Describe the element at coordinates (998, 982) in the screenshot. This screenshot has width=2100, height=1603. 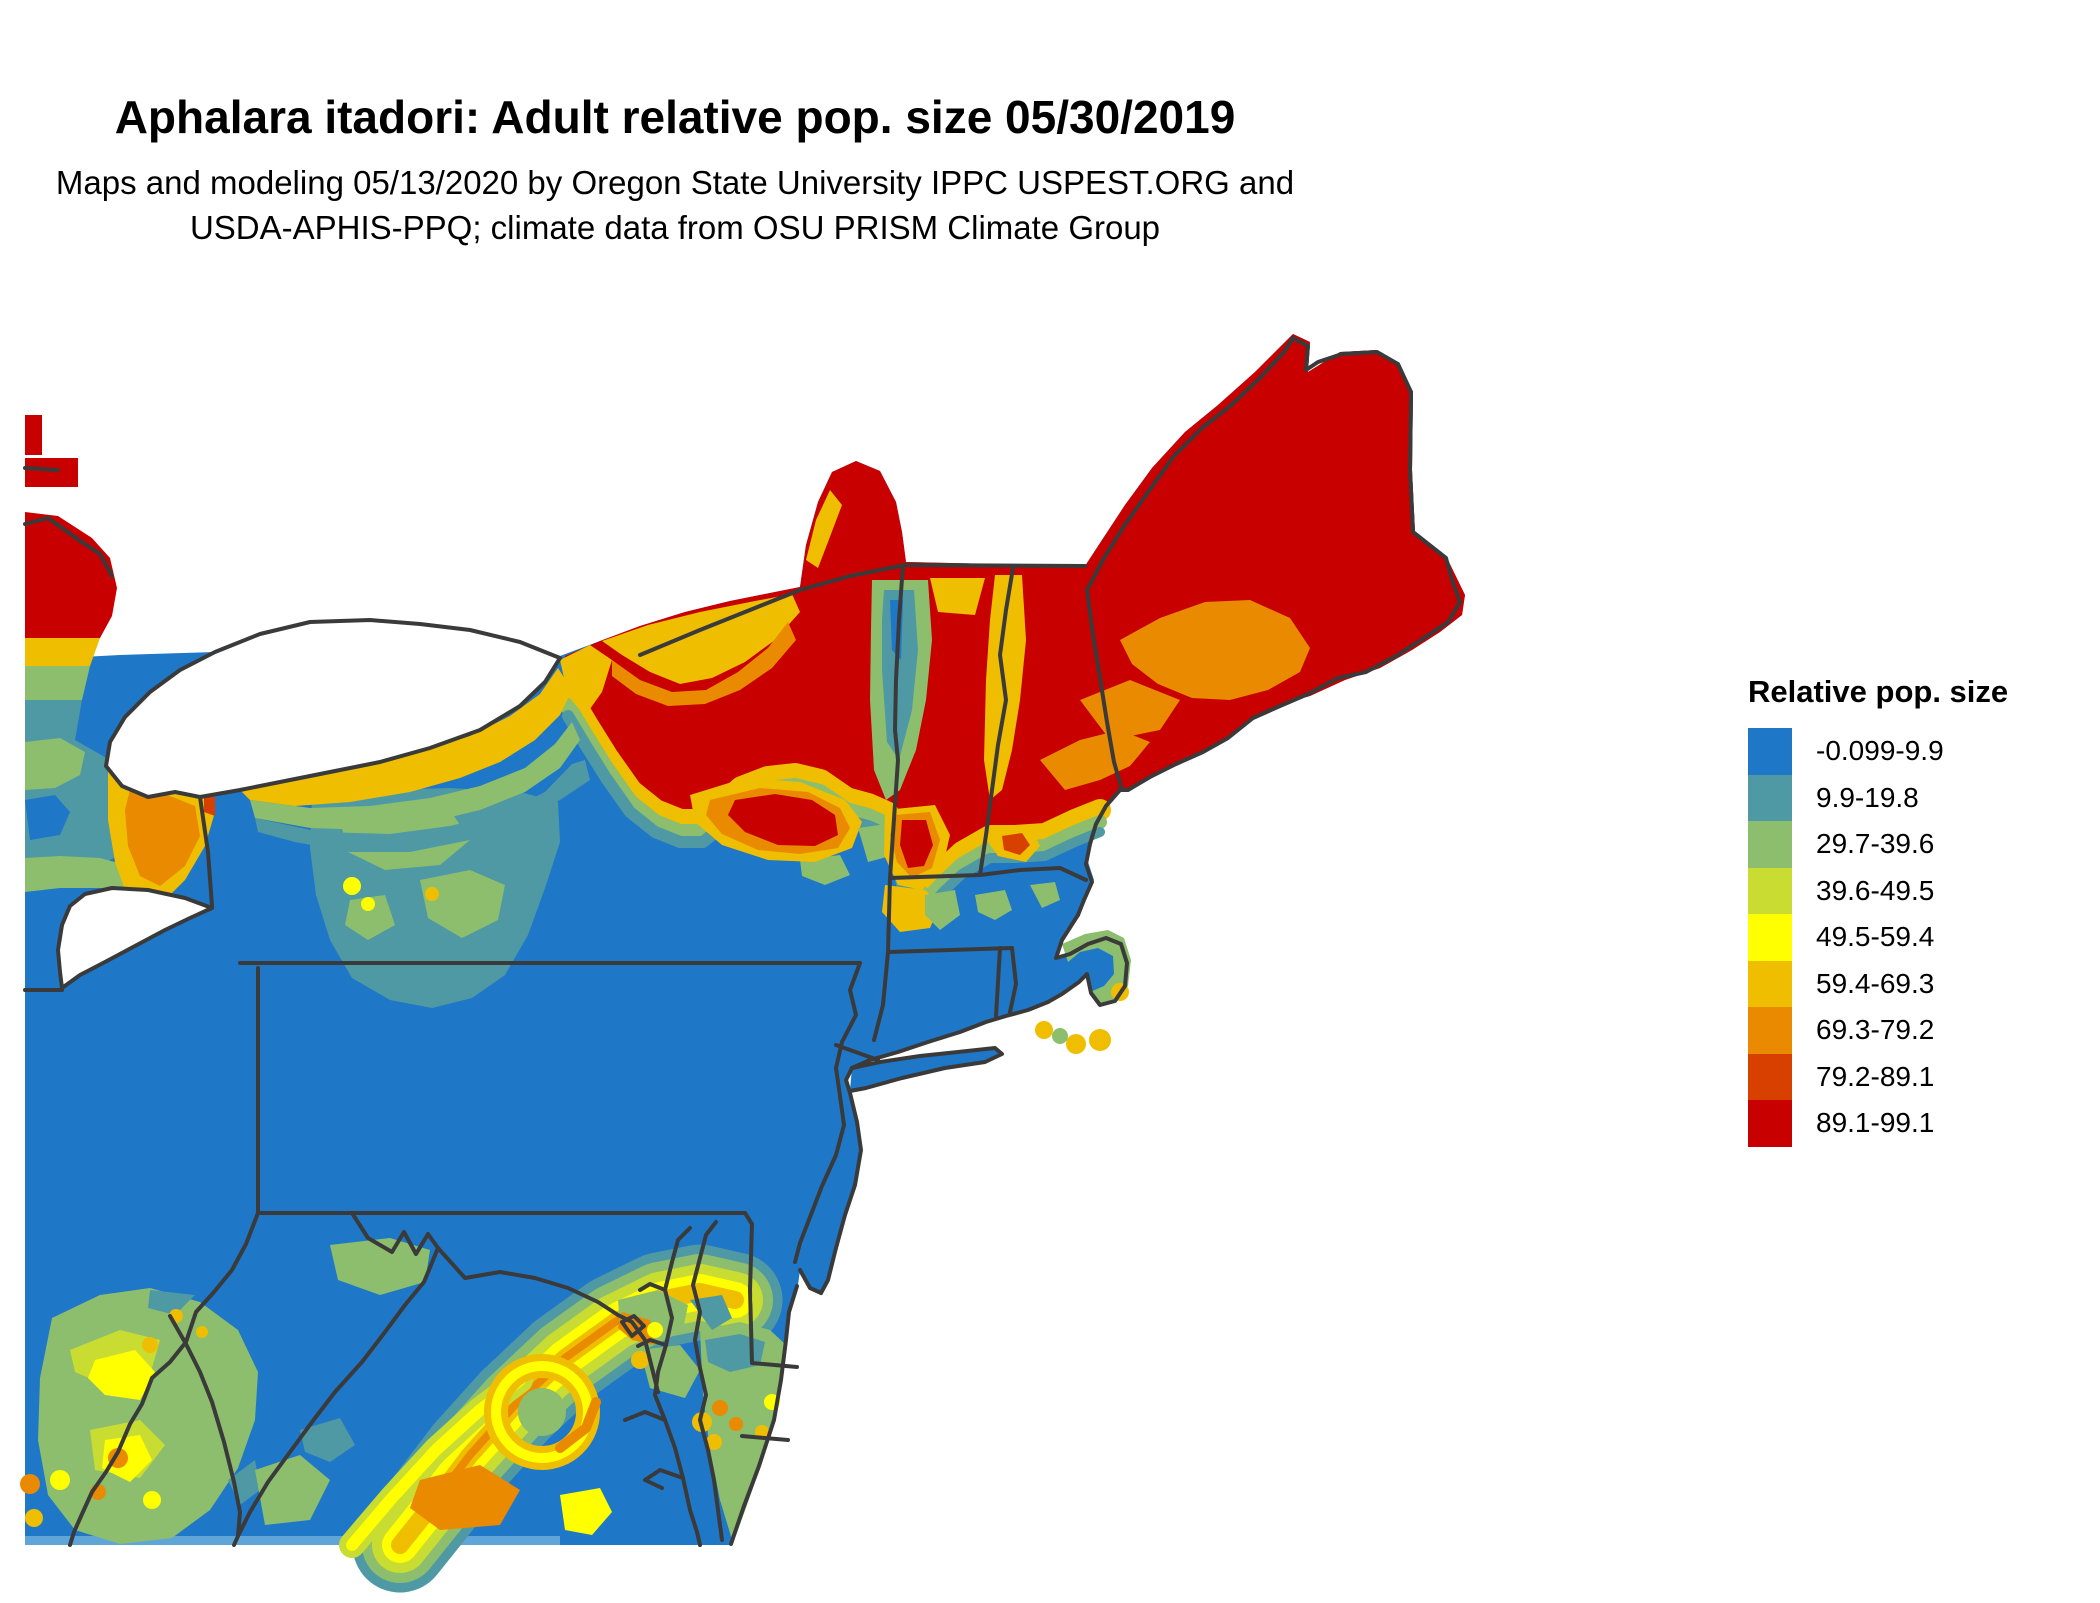
I see `border-ri-west` at that location.